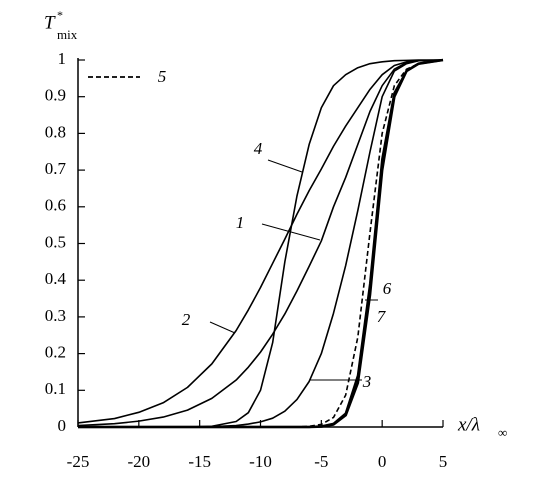  What do you see at coordinates (443, 461) in the screenshot?
I see `x-tick-label: 5` at bounding box center [443, 461].